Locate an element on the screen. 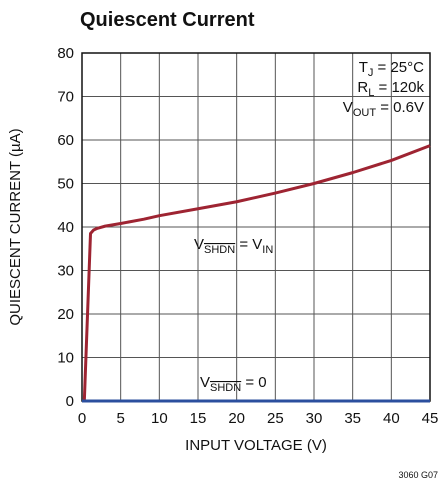 Image resolution: width=442 pixels, height=483 pixels. y-tick-label: 50 is located at coordinates (65, 184).